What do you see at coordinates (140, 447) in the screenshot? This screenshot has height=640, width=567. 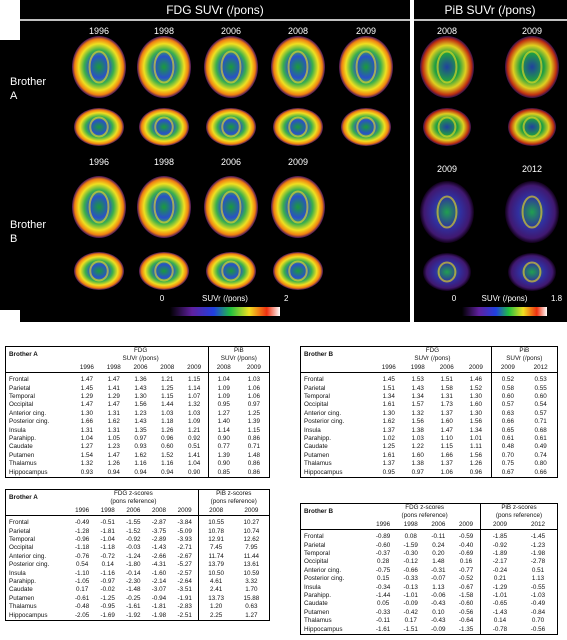 I see `table-cell: 0.93` at bounding box center [140, 447].